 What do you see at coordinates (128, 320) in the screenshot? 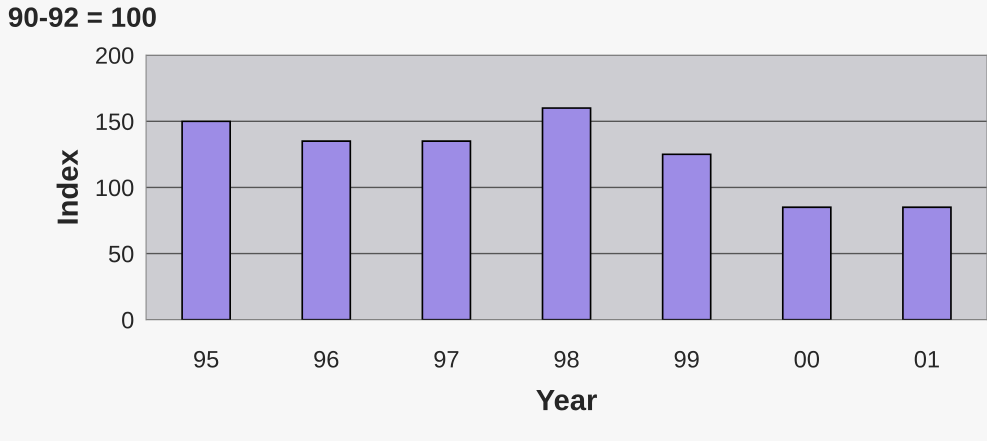
I see `y-tick-label: 0` at bounding box center [128, 320].